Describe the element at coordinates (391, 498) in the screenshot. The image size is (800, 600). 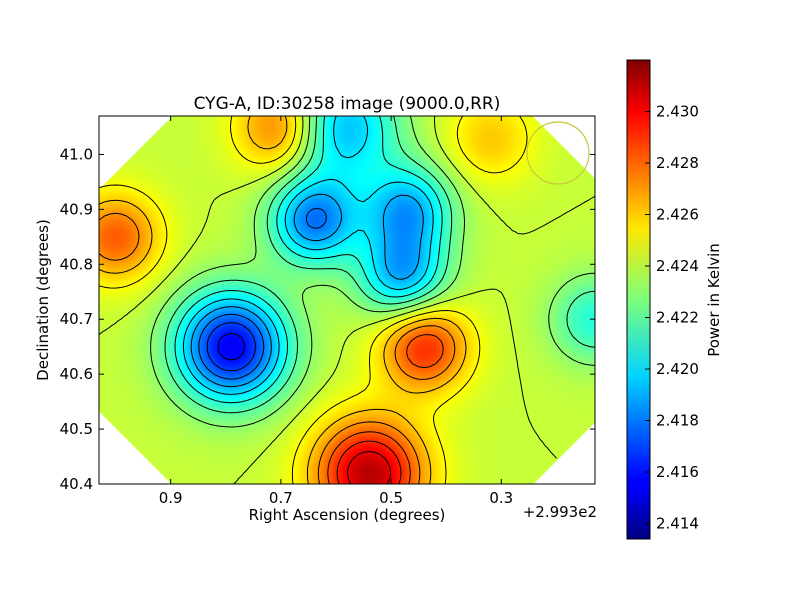
I see `x-tick-label: 0.5` at that location.